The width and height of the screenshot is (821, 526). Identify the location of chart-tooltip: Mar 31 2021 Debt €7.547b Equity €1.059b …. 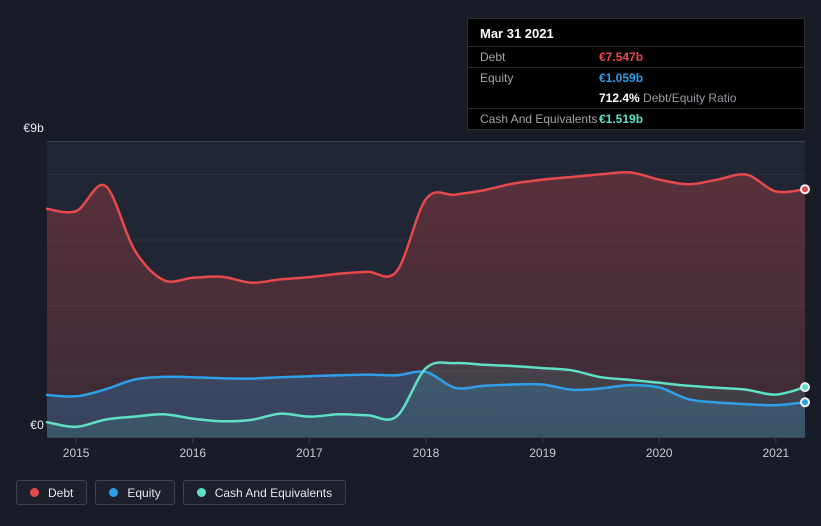
(636, 74).